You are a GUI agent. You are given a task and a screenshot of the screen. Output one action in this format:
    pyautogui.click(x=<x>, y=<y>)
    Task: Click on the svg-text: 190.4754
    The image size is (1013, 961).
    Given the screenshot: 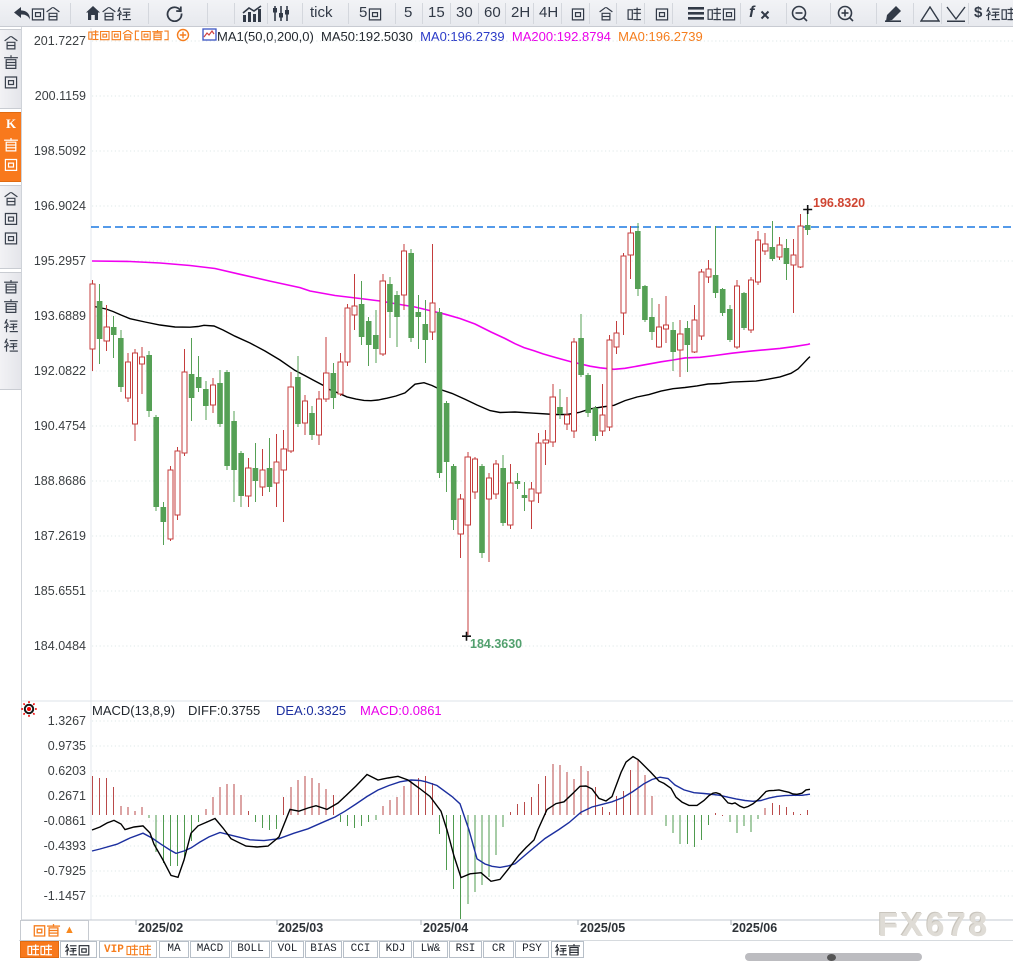 What is the action you would take?
    pyautogui.click(x=60, y=426)
    